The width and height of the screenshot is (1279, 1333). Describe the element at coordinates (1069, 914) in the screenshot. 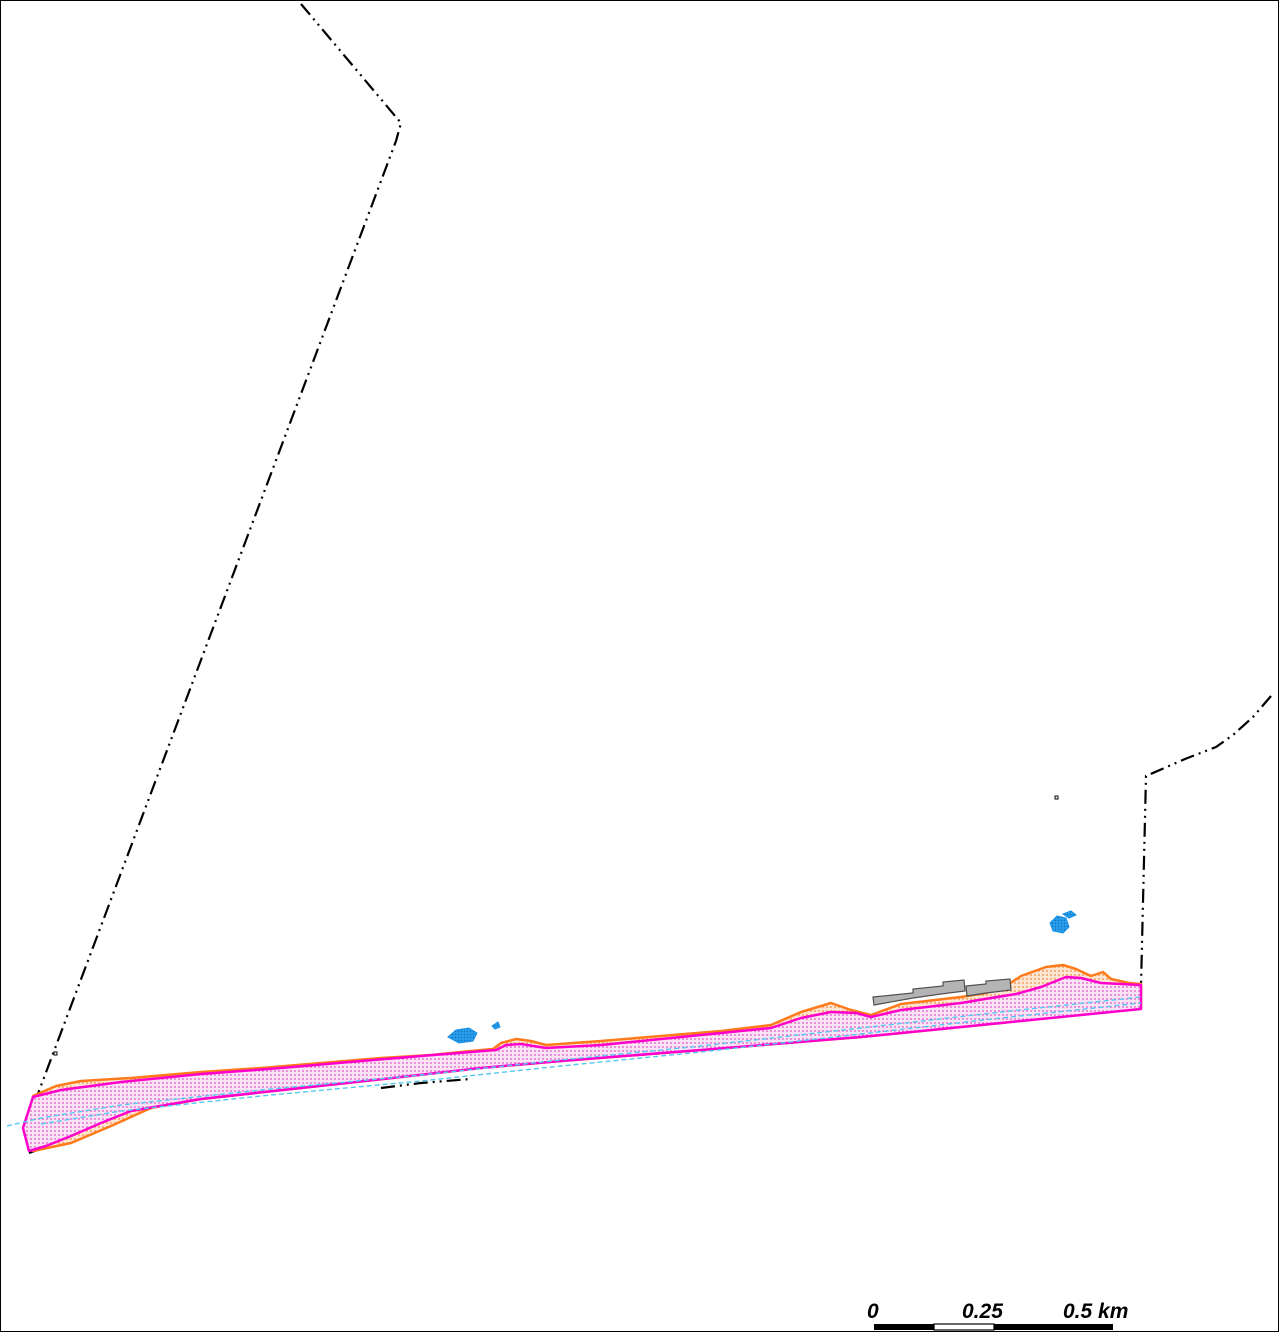

I see `water-body-east-small` at that location.